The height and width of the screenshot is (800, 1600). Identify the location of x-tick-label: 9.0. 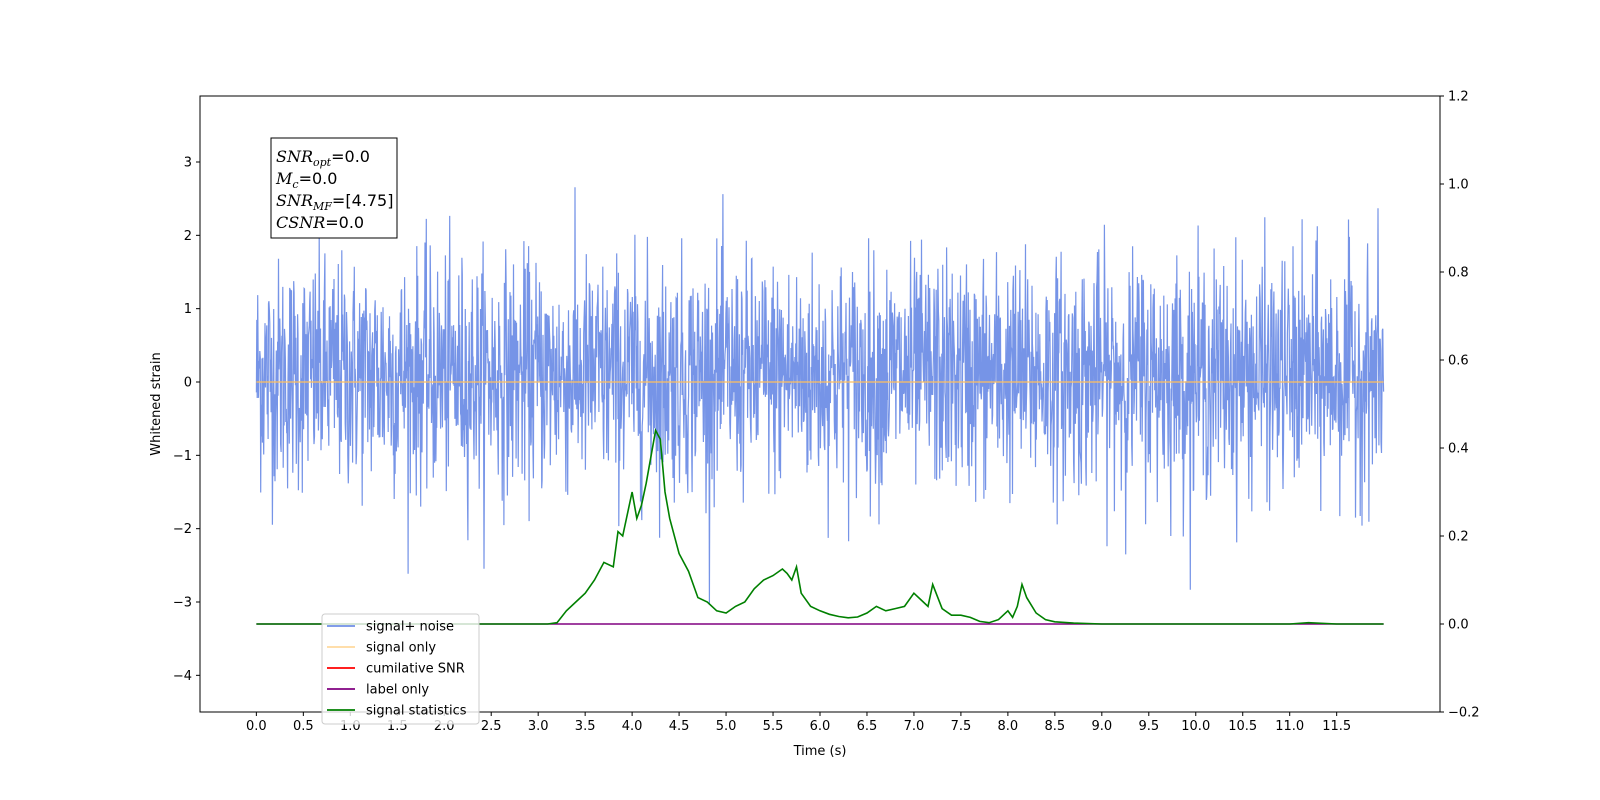
(1101, 726).